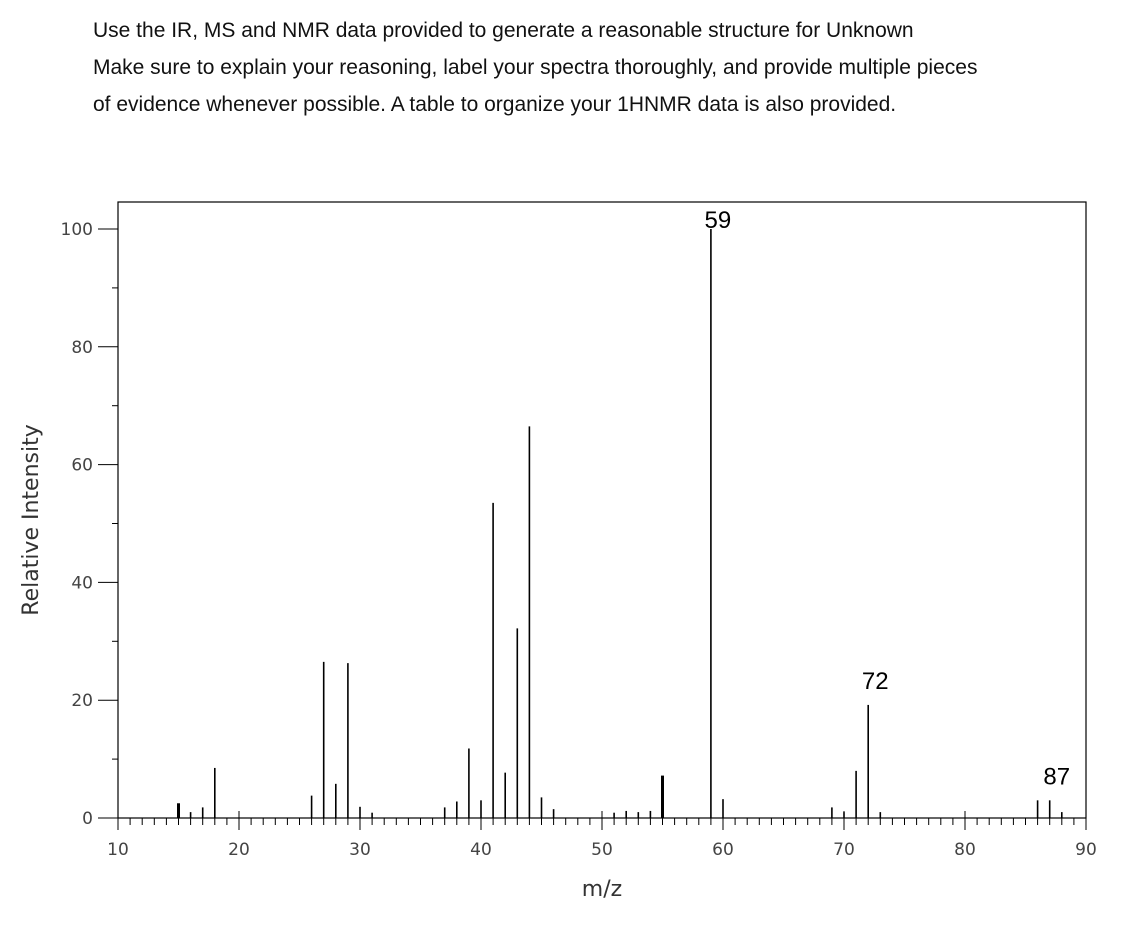  What do you see at coordinates (481, 850) in the screenshot?
I see `x-tick-label: 40` at bounding box center [481, 850].